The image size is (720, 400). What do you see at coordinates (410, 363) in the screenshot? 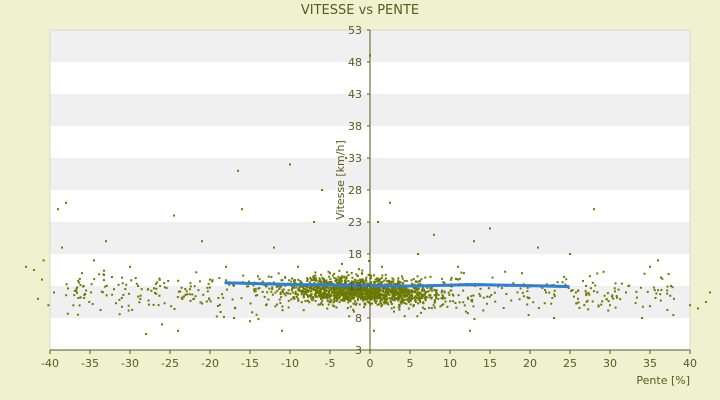
I see `x-tick-label: 5` at bounding box center [410, 363].